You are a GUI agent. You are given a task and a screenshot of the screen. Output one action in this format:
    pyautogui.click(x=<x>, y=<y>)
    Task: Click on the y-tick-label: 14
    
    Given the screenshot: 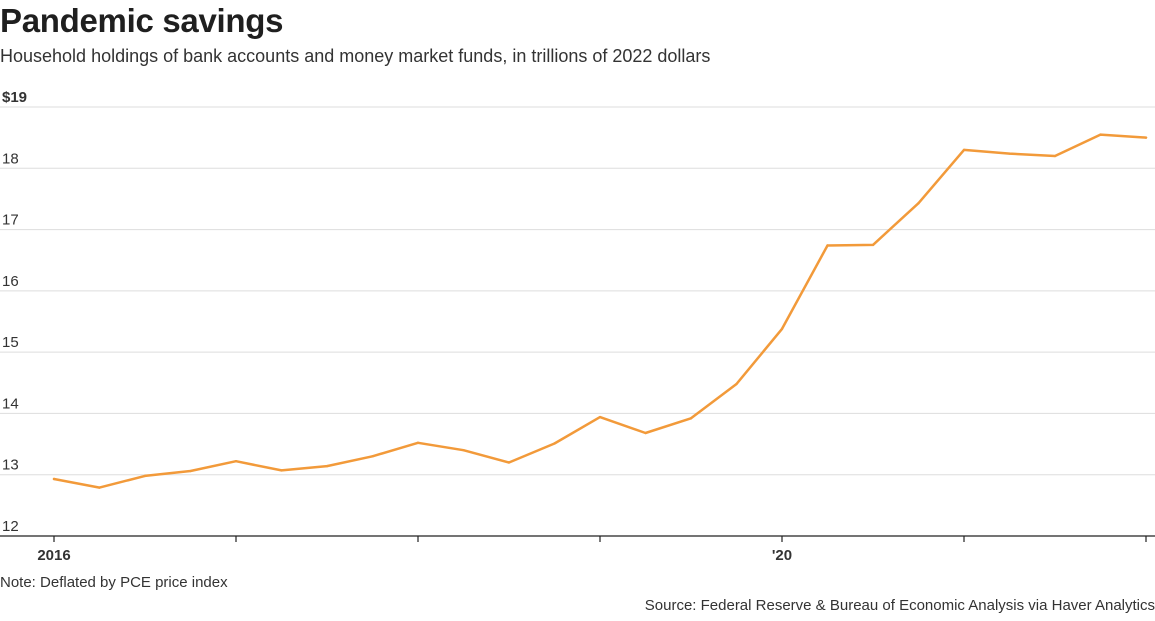 What is the action you would take?
    pyautogui.click(x=10, y=403)
    